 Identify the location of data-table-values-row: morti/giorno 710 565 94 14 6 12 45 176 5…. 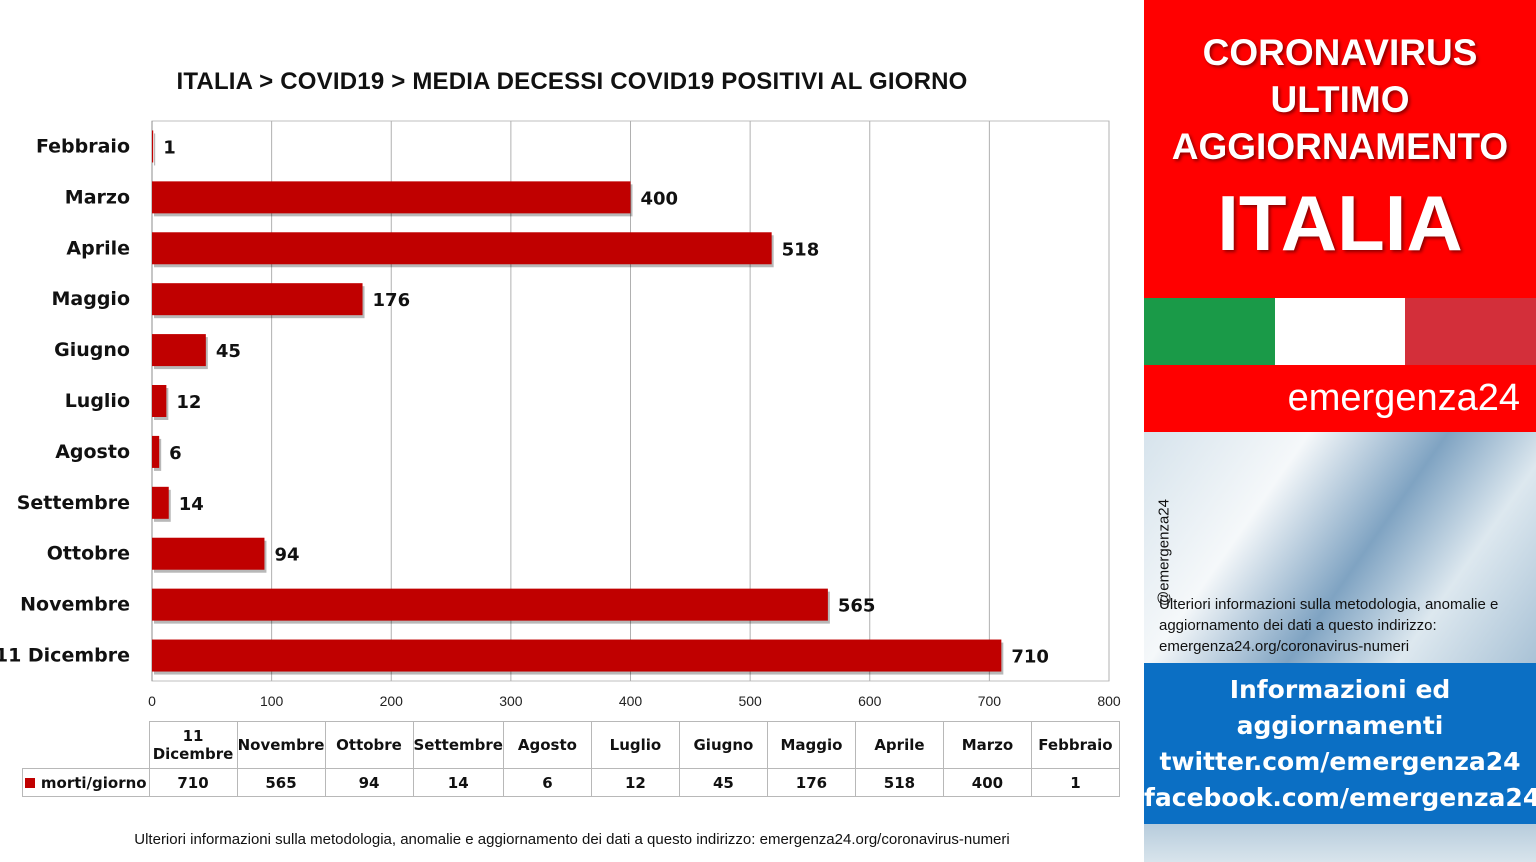
(571, 782).